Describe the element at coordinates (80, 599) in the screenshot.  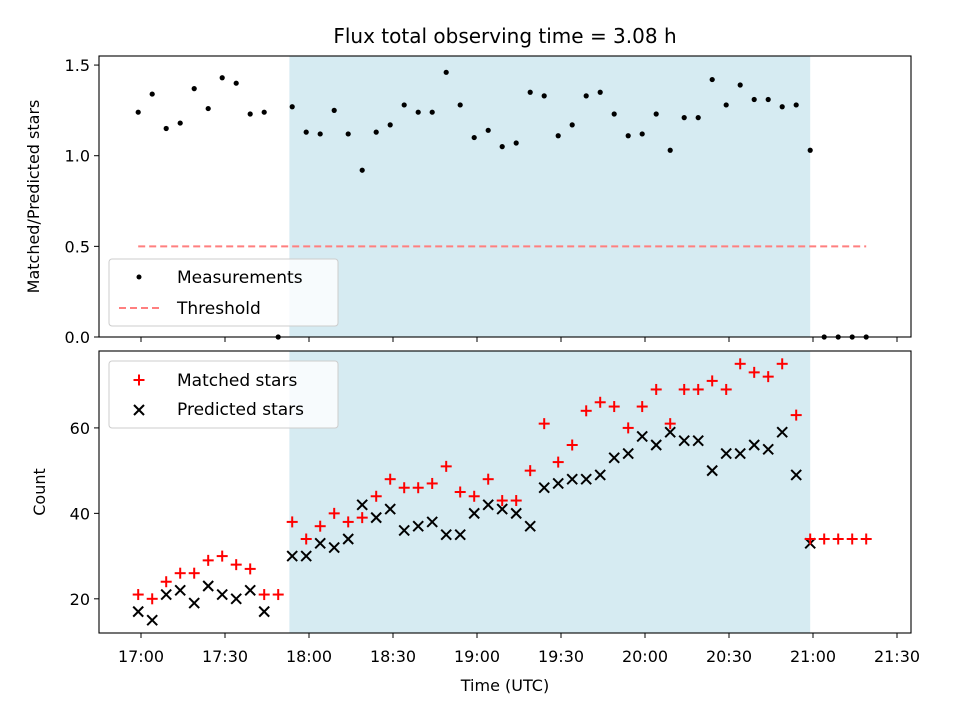
I see `y-tick-label: 20` at that location.